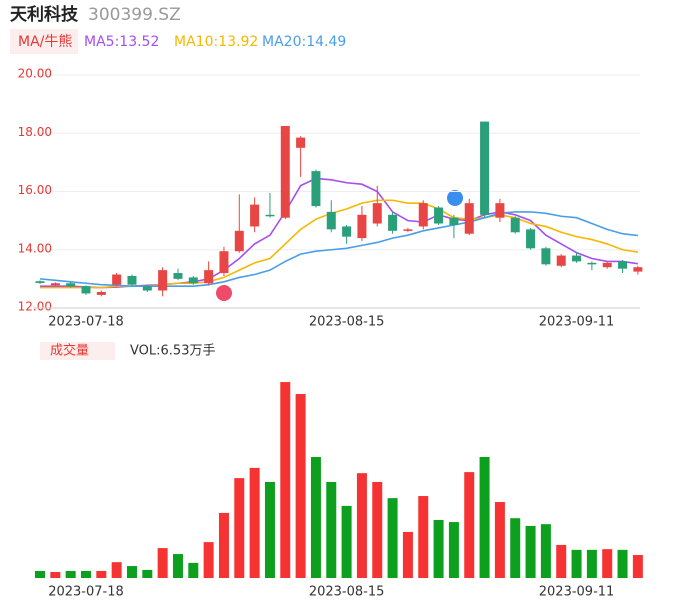 The height and width of the screenshot is (610, 686). I want to click on ma-tag-bg, so click(44, 41).